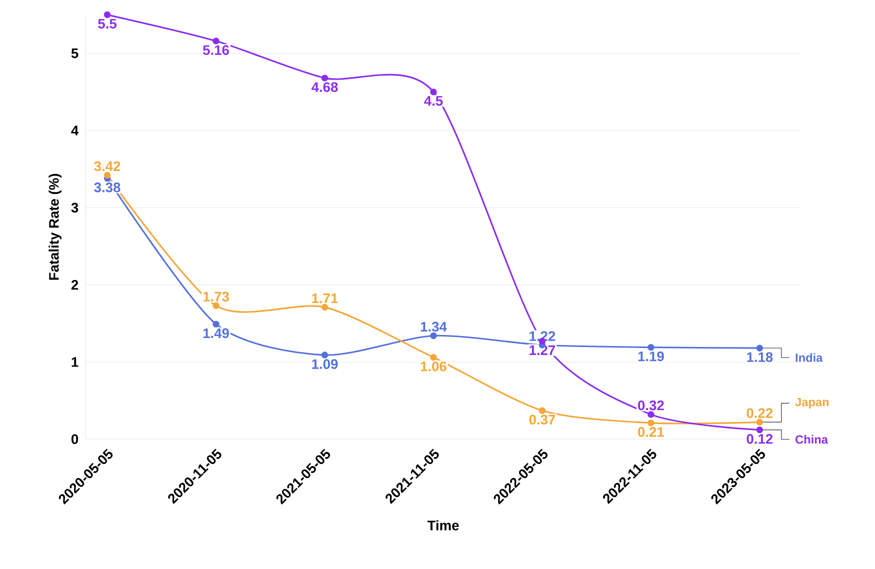 The image size is (875, 569). Describe the element at coordinates (74, 285) in the screenshot. I see `y-tick-label: 2` at that location.